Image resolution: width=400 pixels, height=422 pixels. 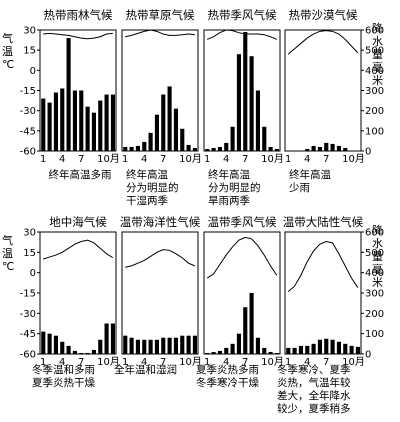 What do you see at coordinates (229, 201) in the screenshot?
I see `panel-caption-line: 旱雨两季` at bounding box center [229, 201].